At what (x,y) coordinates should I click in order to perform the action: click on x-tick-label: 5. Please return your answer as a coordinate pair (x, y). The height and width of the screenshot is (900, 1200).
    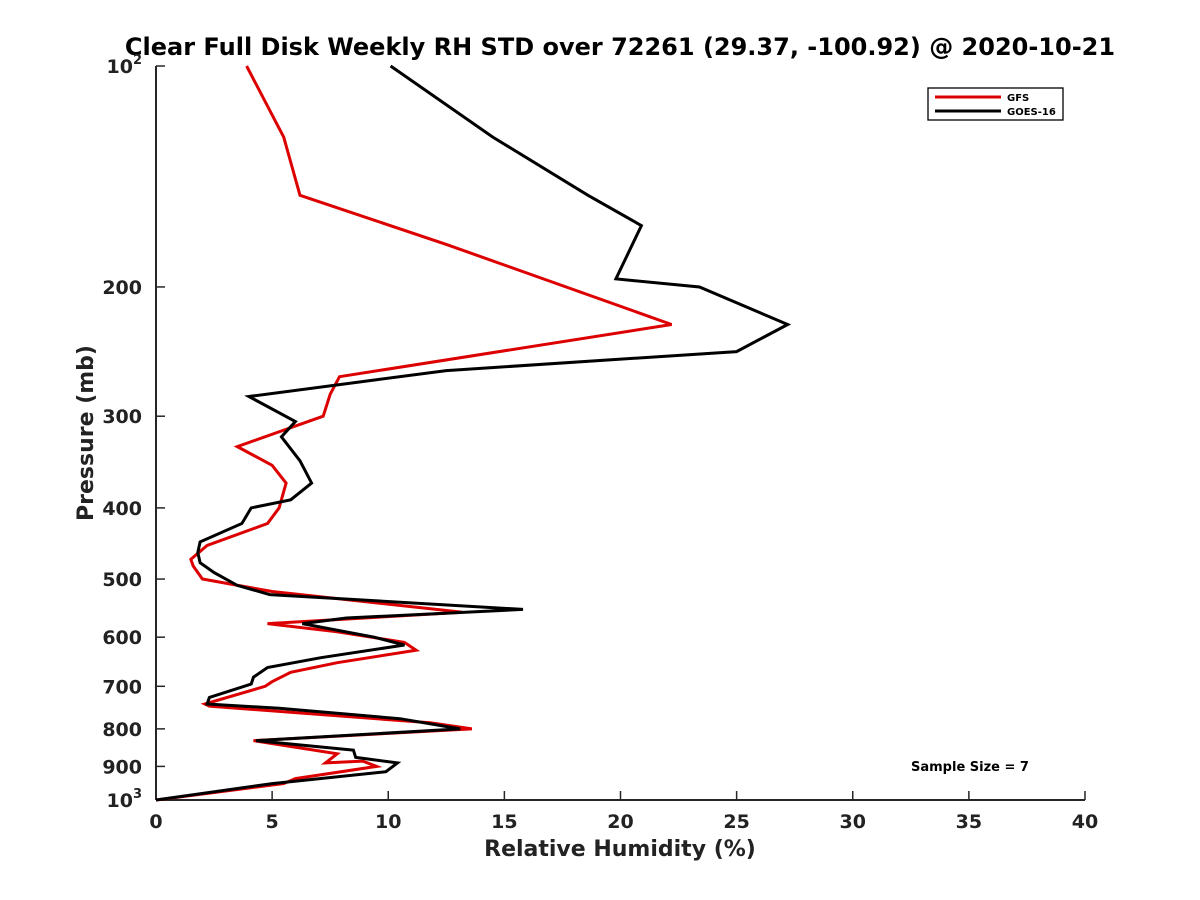
    Looking at the image, I should click on (272, 822).